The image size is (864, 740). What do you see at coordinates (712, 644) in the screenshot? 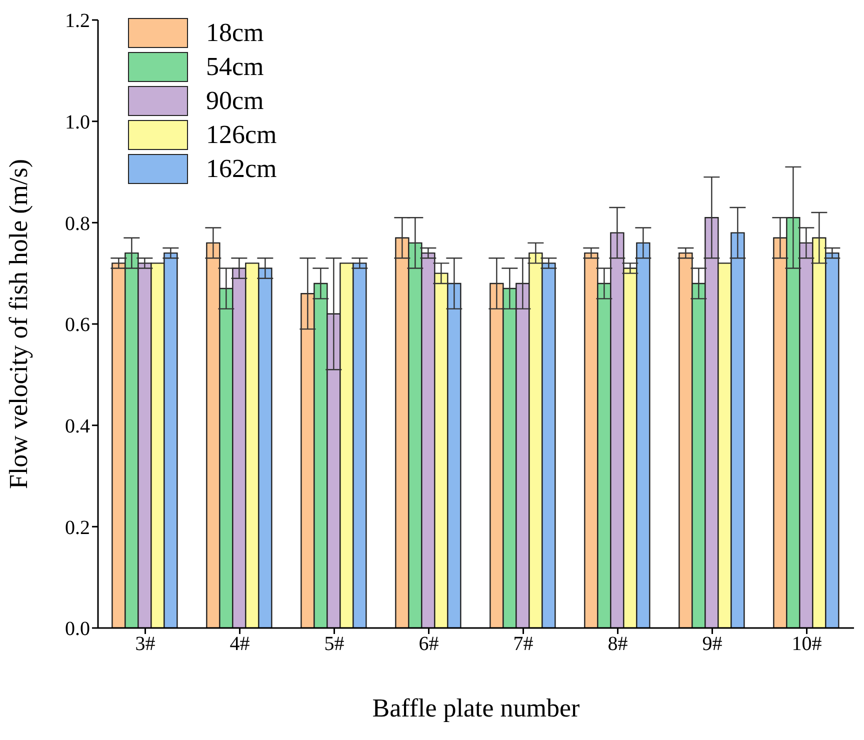
I see `x-tick-label: 9#` at bounding box center [712, 644].